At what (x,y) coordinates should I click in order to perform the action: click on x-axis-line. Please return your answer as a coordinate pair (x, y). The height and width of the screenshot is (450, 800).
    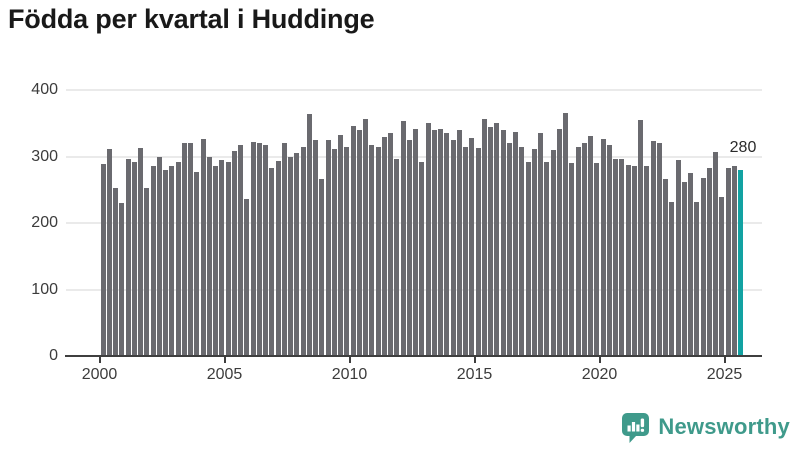
    Looking at the image, I should click on (413, 356).